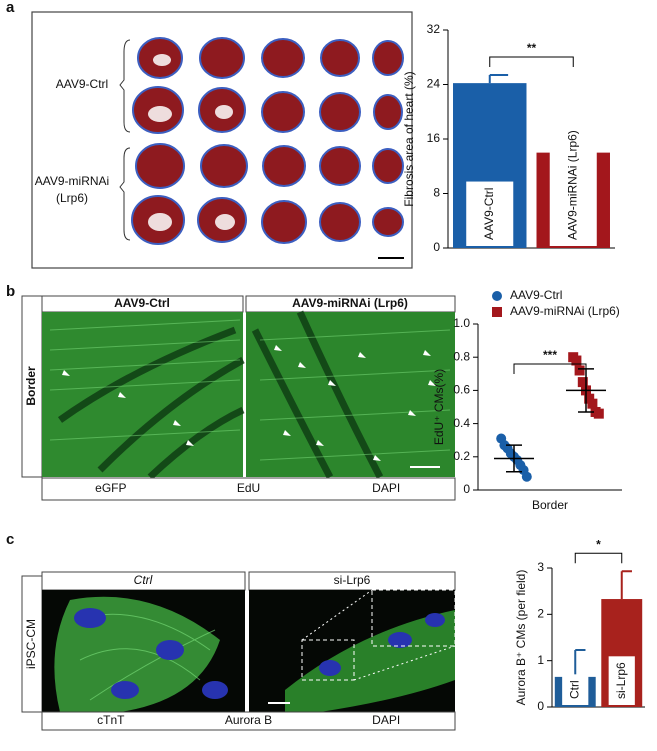  What do you see at coordinates (461, 423) in the screenshot?
I see `y-tick-label: 0.4` at bounding box center [461, 423].